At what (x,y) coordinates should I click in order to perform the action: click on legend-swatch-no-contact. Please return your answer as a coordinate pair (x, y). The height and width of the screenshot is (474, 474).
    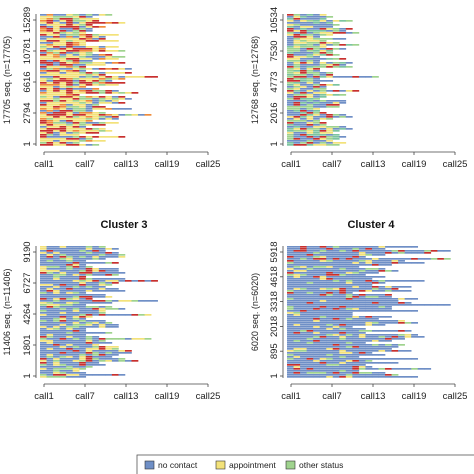
    Looking at the image, I should click on (149, 465).